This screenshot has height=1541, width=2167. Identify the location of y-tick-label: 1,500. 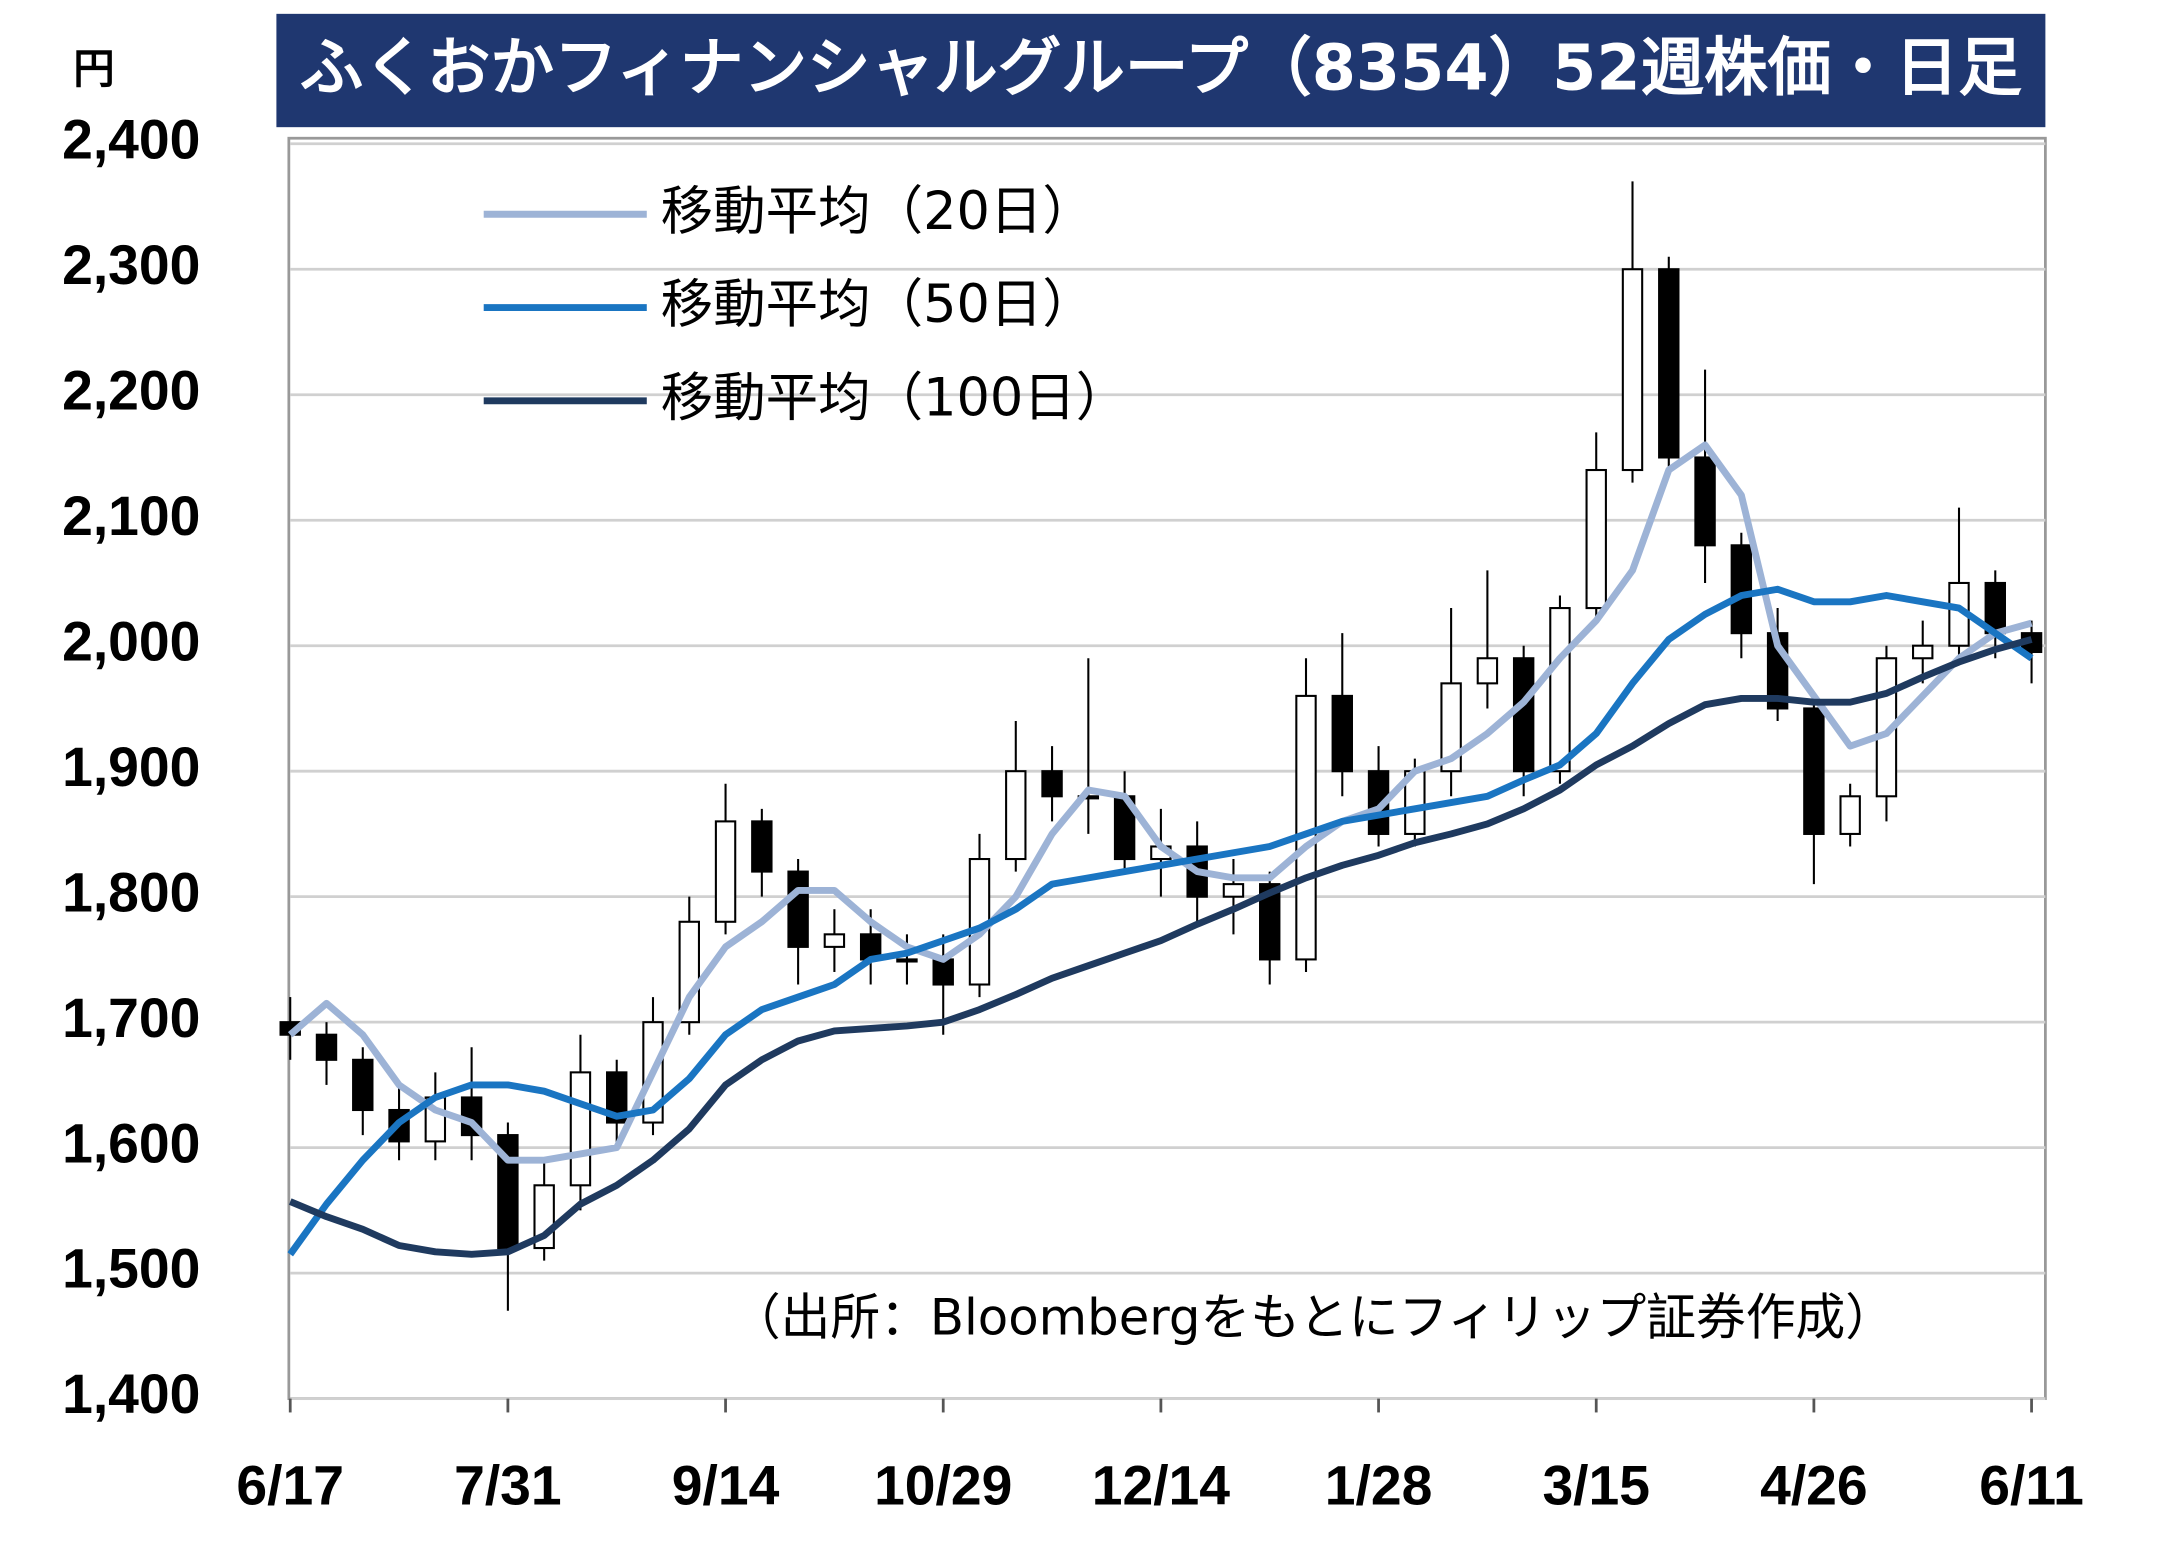
(131, 1269).